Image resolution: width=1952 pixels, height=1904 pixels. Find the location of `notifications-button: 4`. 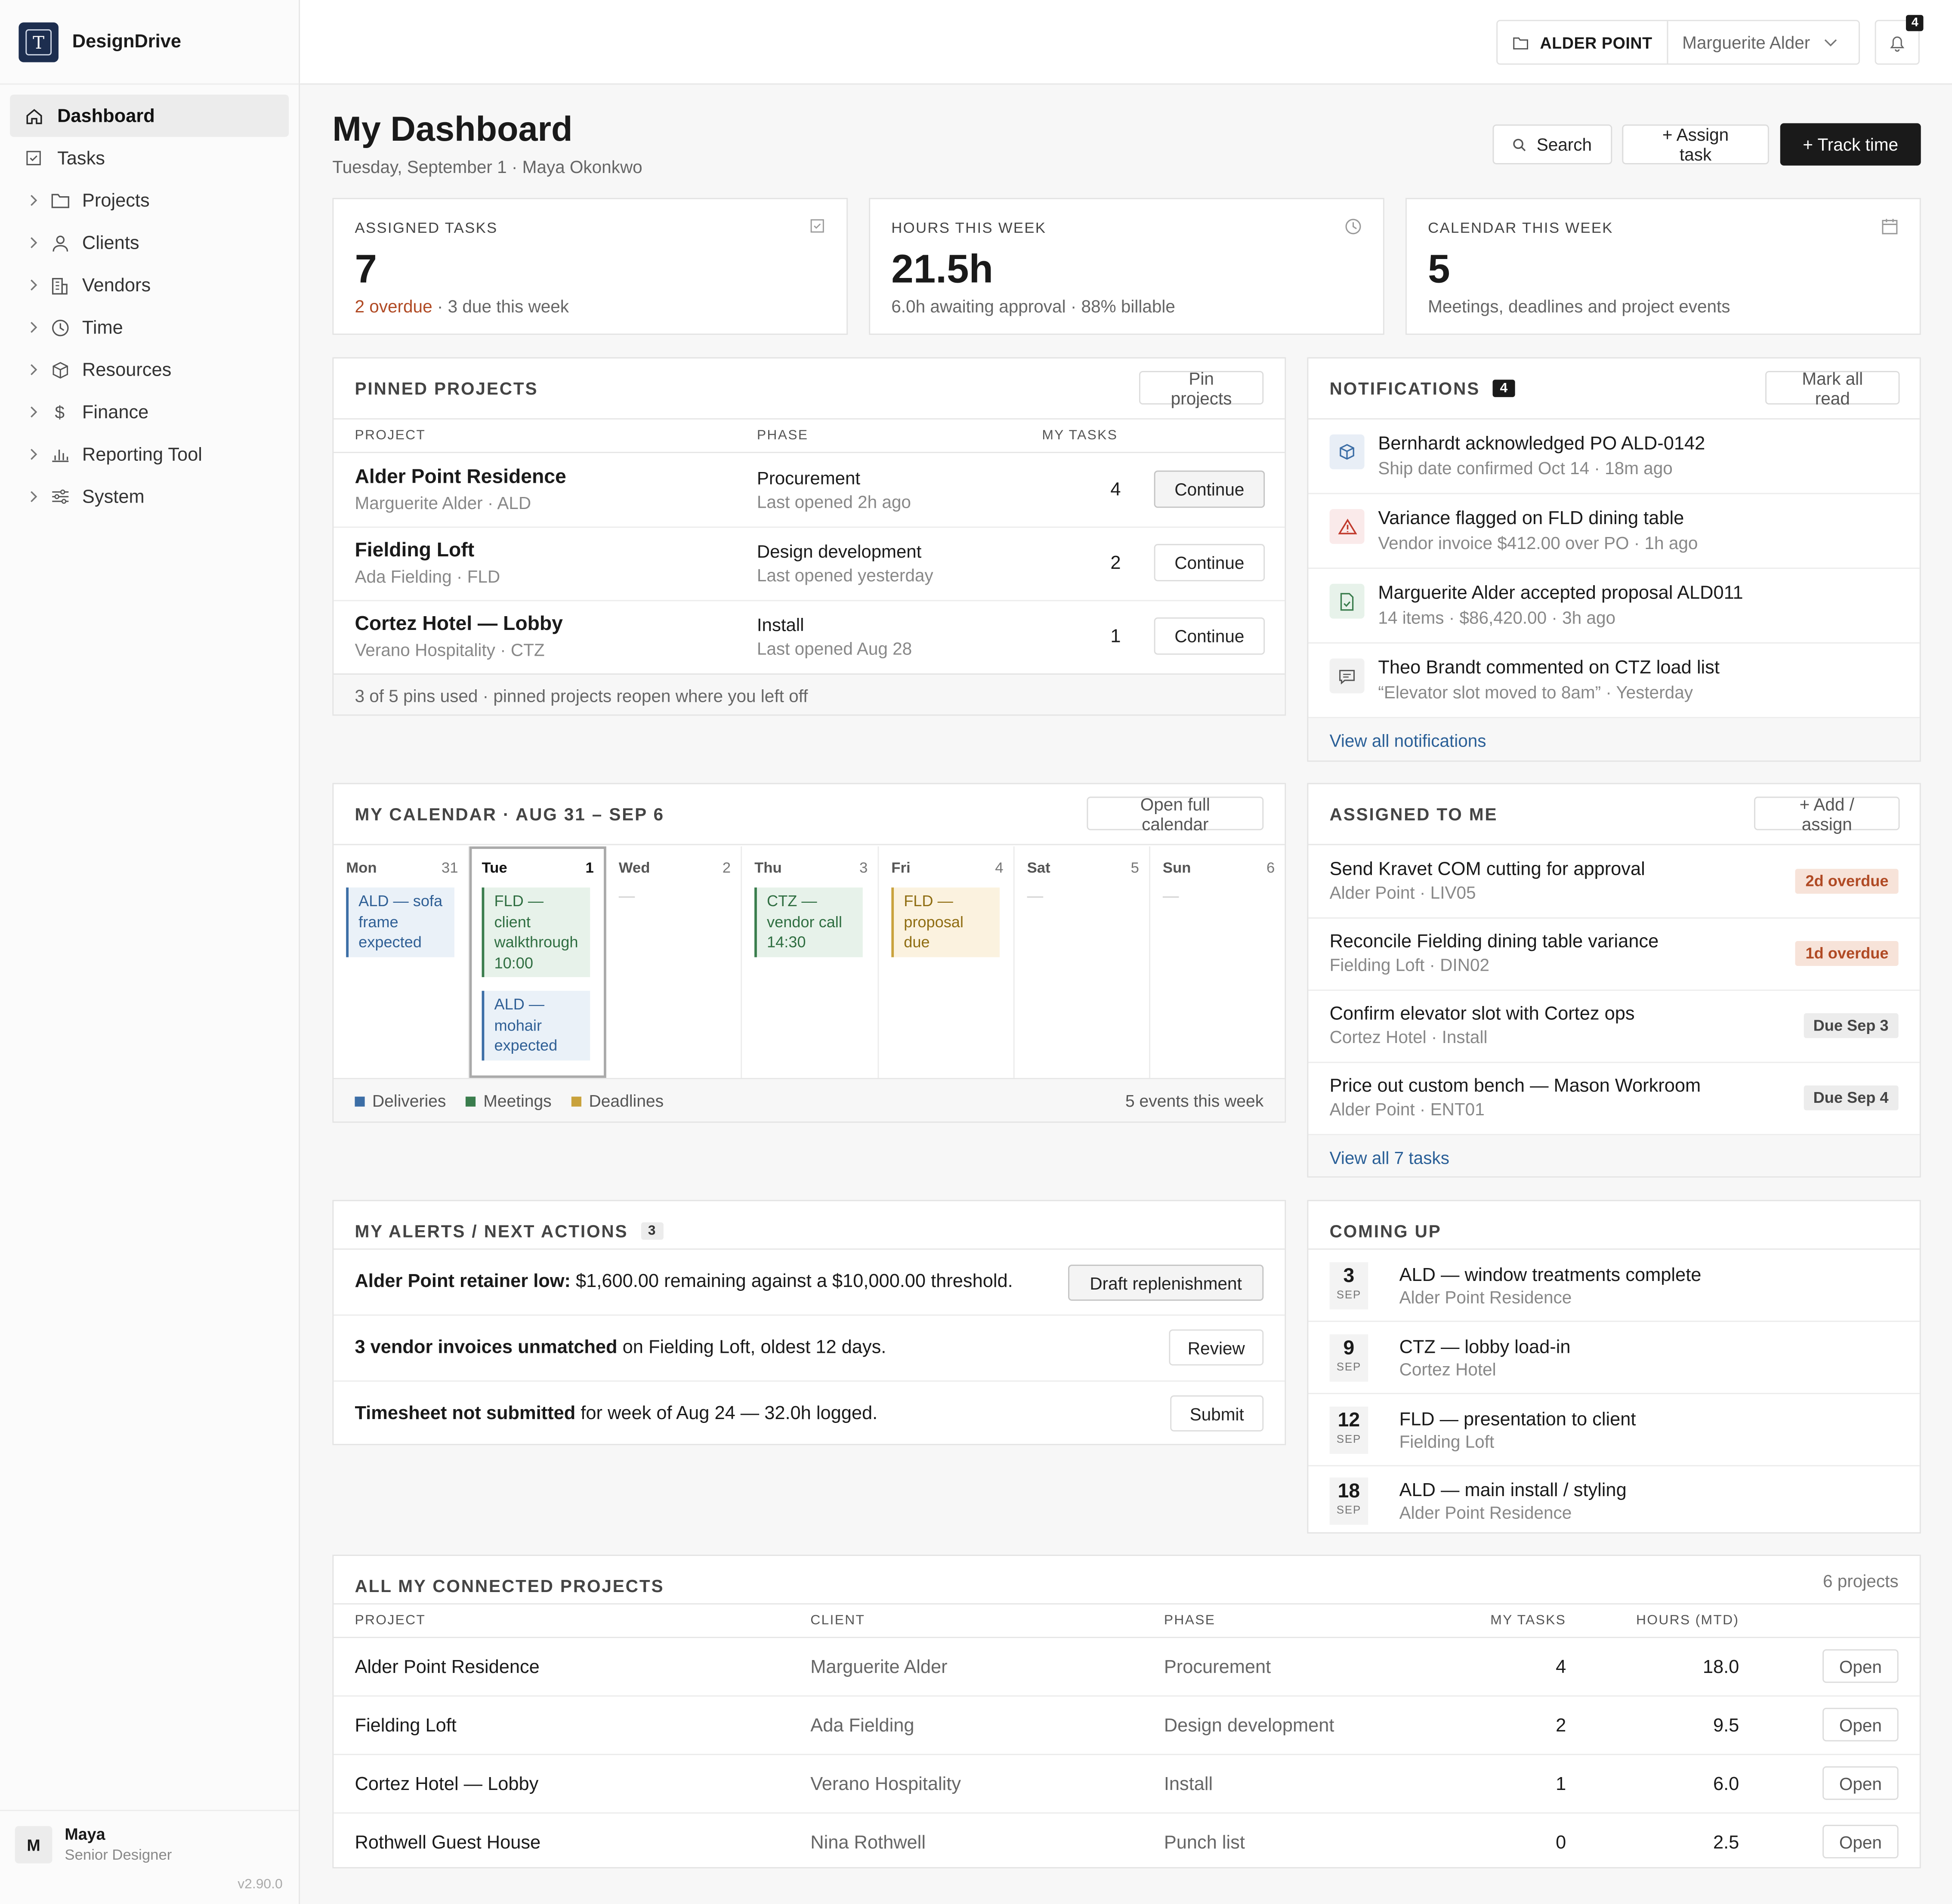

notifications-button: 4 is located at coordinates (1899, 40).